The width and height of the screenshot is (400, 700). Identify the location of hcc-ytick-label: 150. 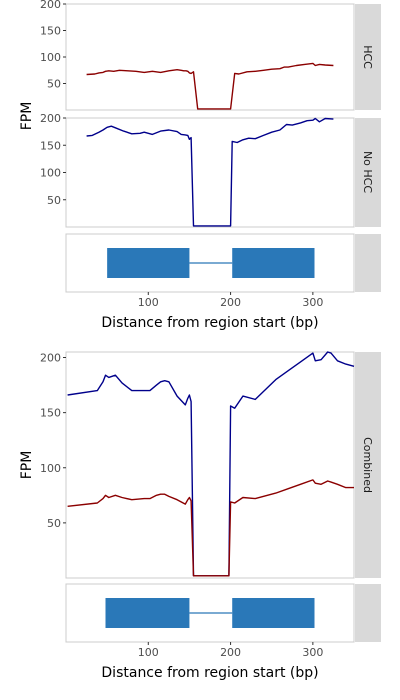
(50, 31).